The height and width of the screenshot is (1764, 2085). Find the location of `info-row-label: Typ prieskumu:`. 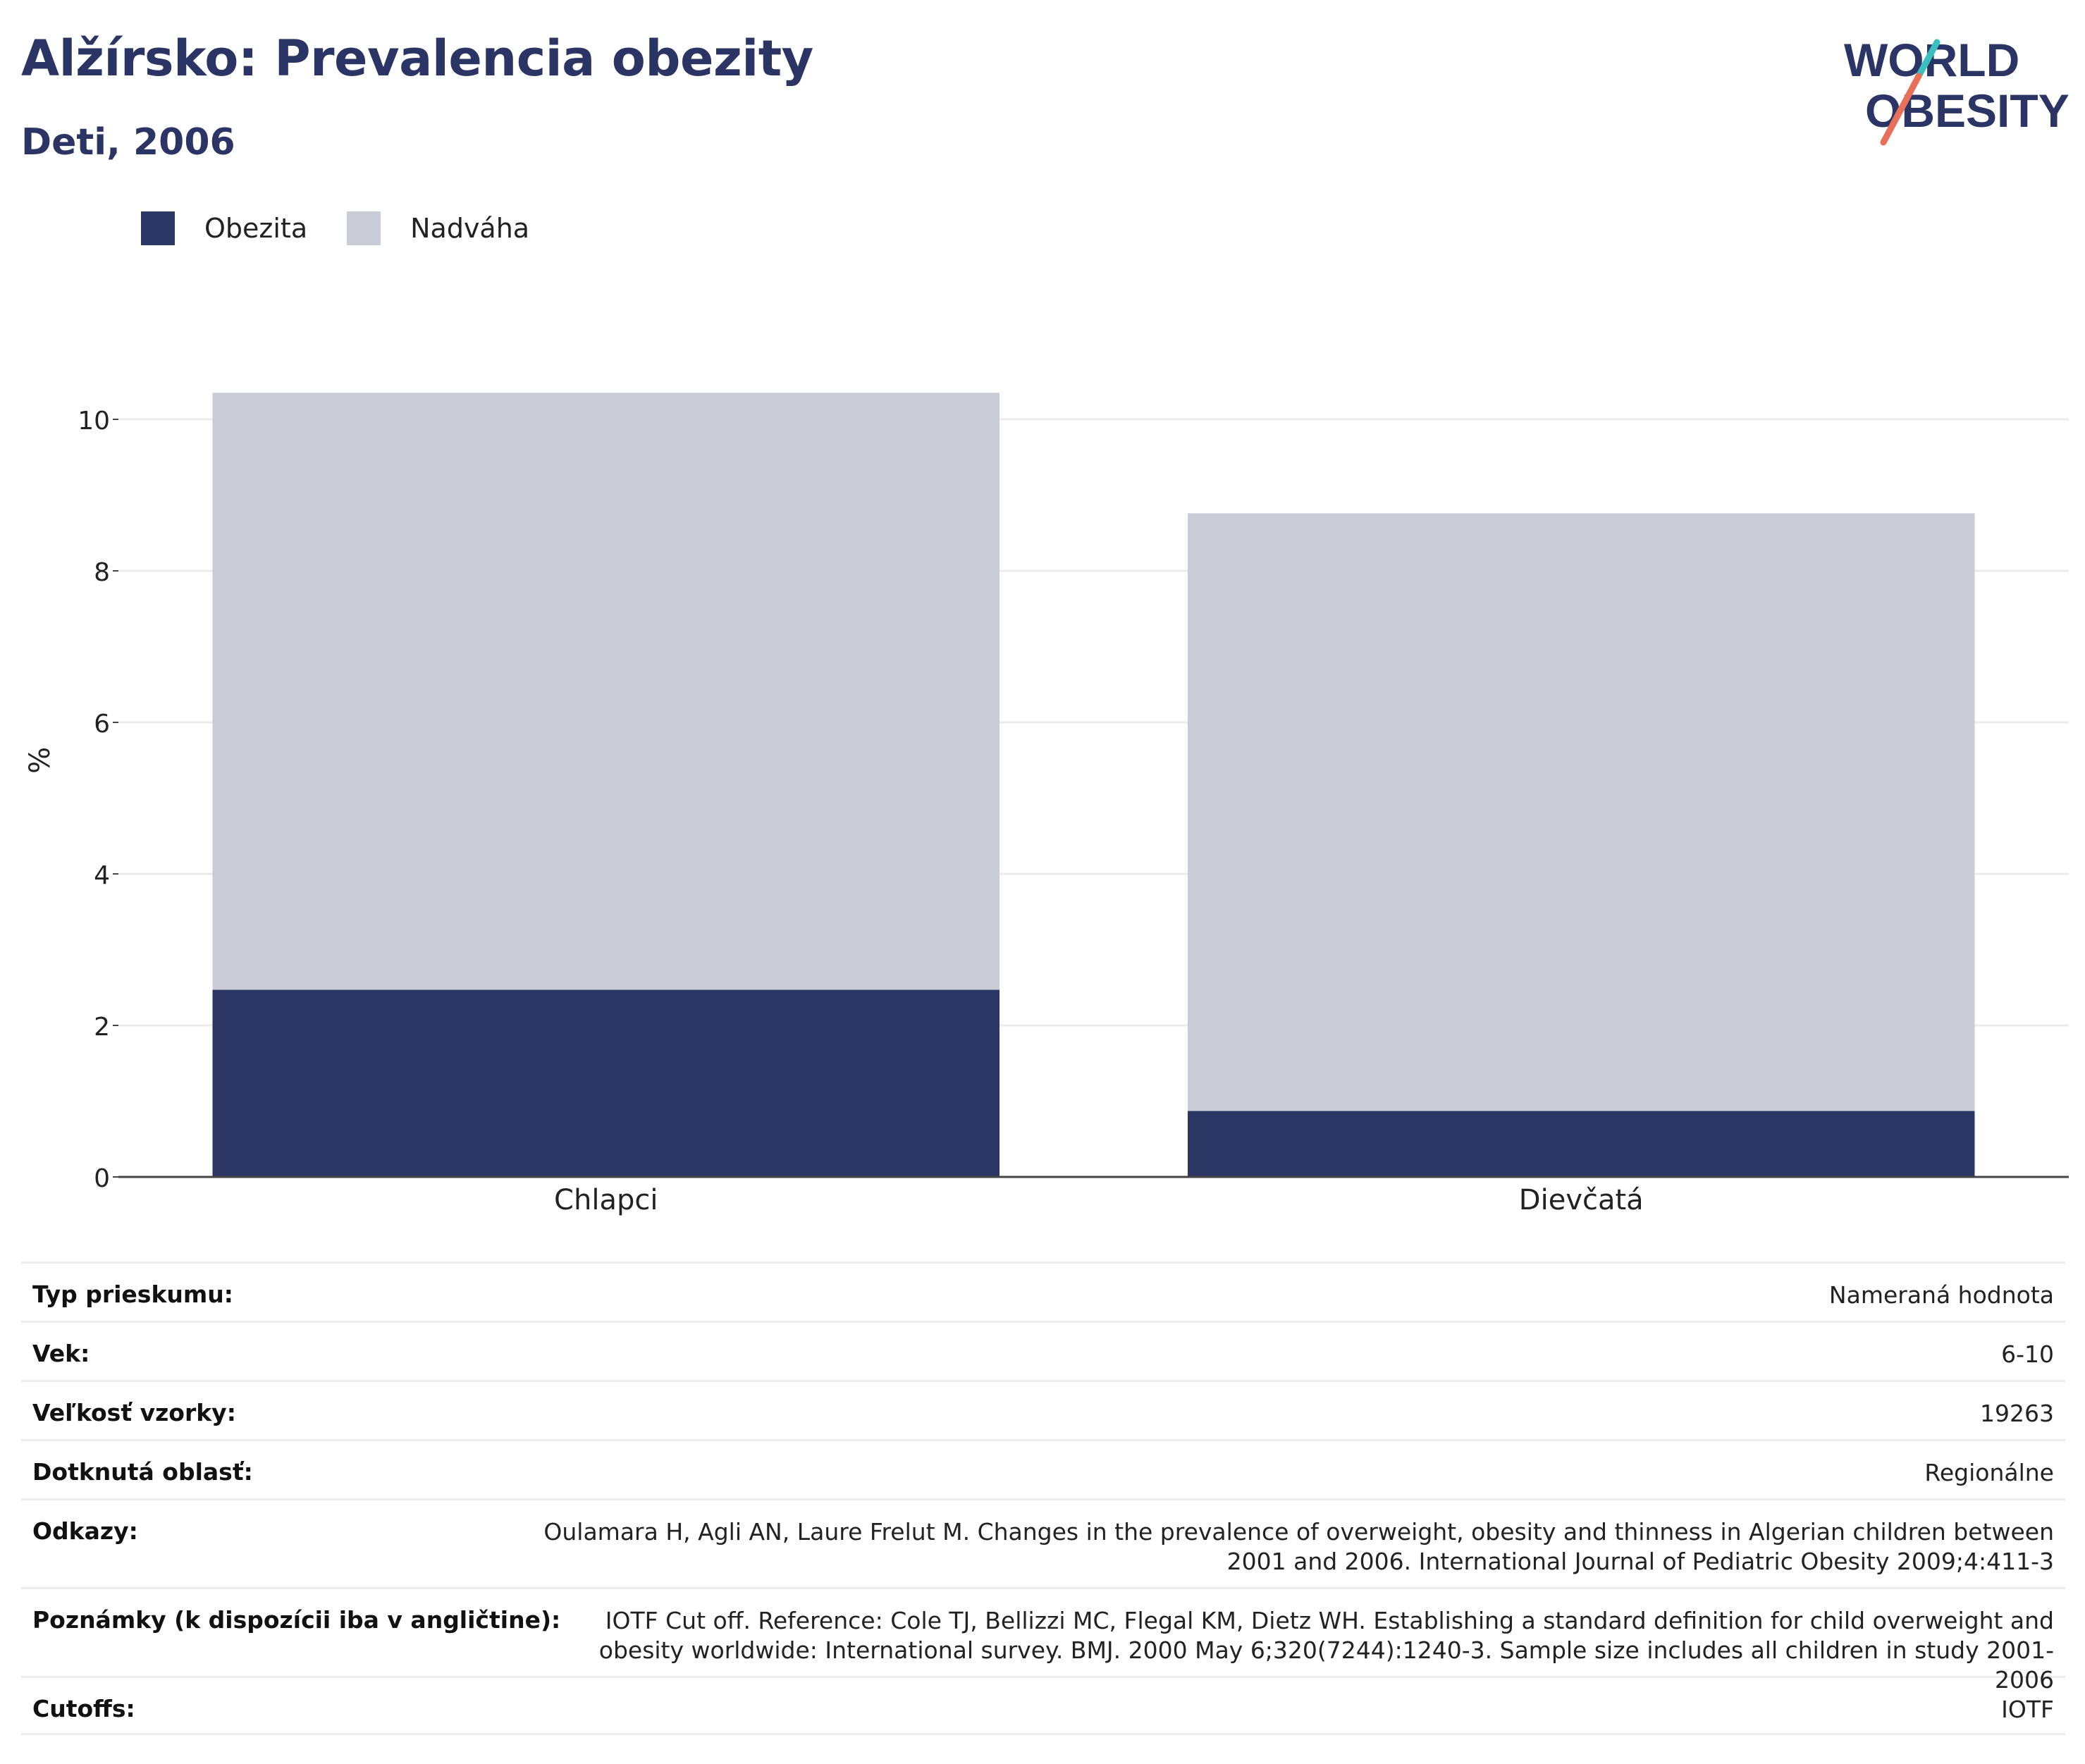

info-row-label: Typ prieskumu: is located at coordinates (132, 1294).